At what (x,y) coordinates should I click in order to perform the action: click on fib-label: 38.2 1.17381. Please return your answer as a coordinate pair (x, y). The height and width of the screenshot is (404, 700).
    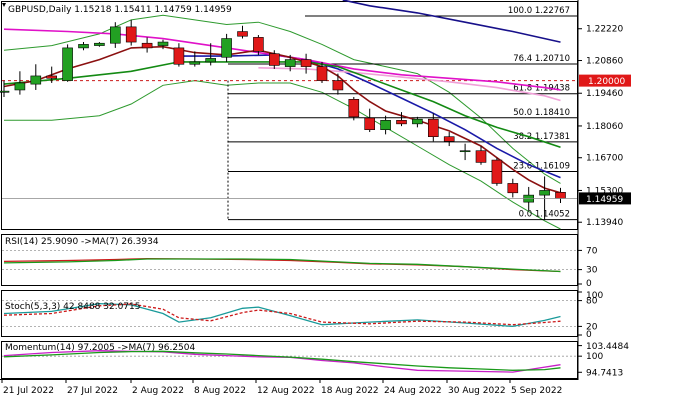
    Looking at the image, I should click on (541, 137).